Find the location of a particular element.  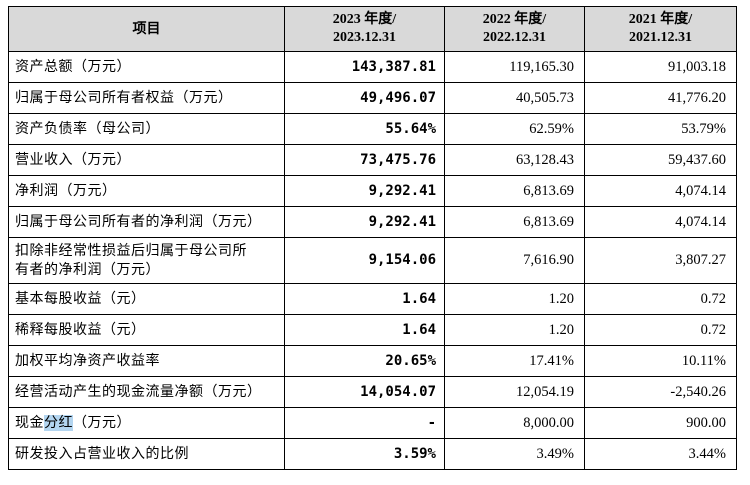

header-item-text: 项目 is located at coordinates (146, 29).